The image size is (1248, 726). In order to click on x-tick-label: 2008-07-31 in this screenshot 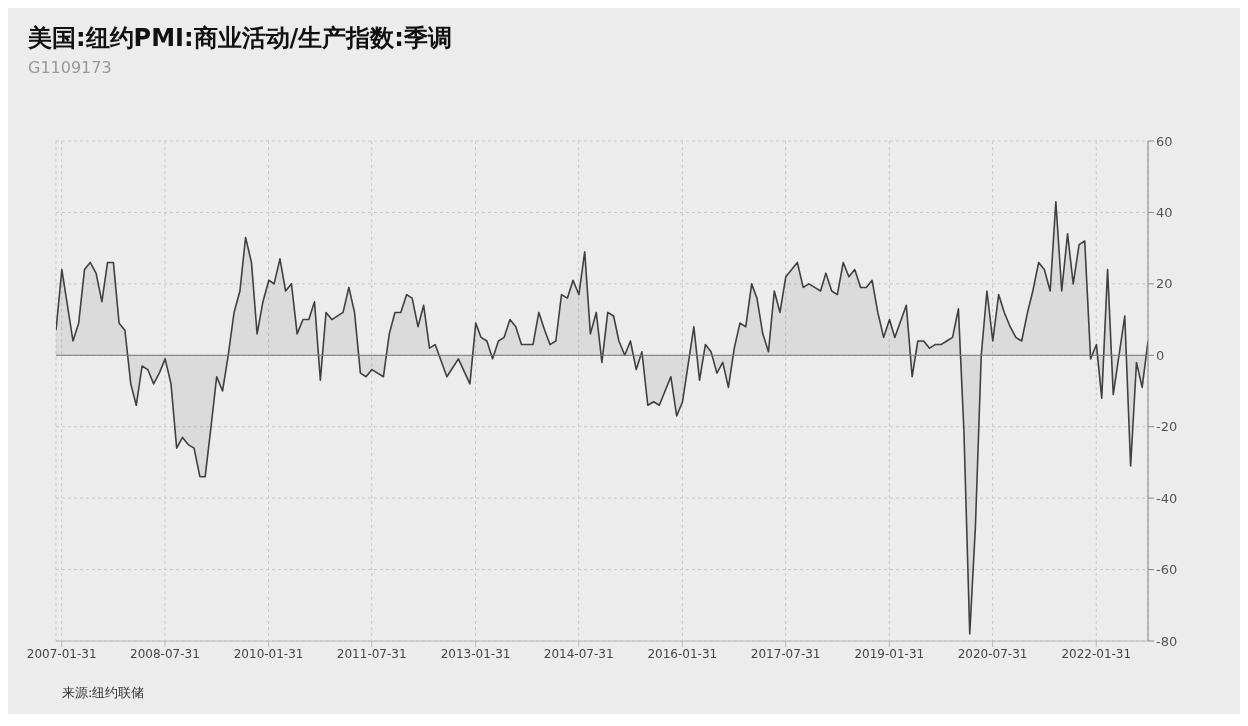, I will do `click(165, 653)`.